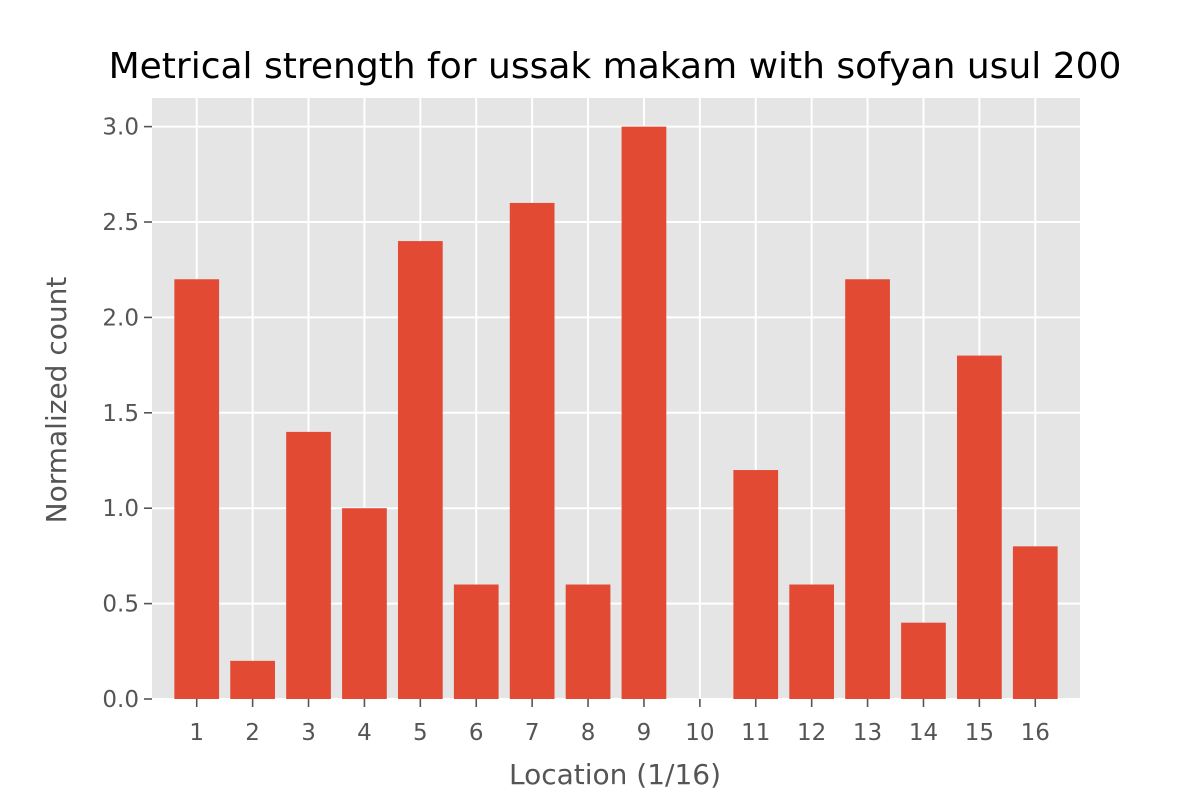 This screenshot has width=1200, height=800. What do you see at coordinates (755, 733) in the screenshot?
I see `x-tick-label: 11` at bounding box center [755, 733].